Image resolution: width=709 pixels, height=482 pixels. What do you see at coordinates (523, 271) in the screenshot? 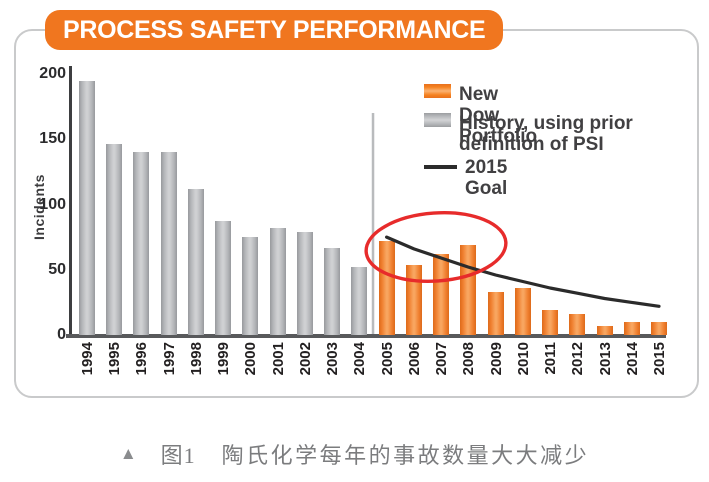
I see `goal-line` at bounding box center [523, 271].